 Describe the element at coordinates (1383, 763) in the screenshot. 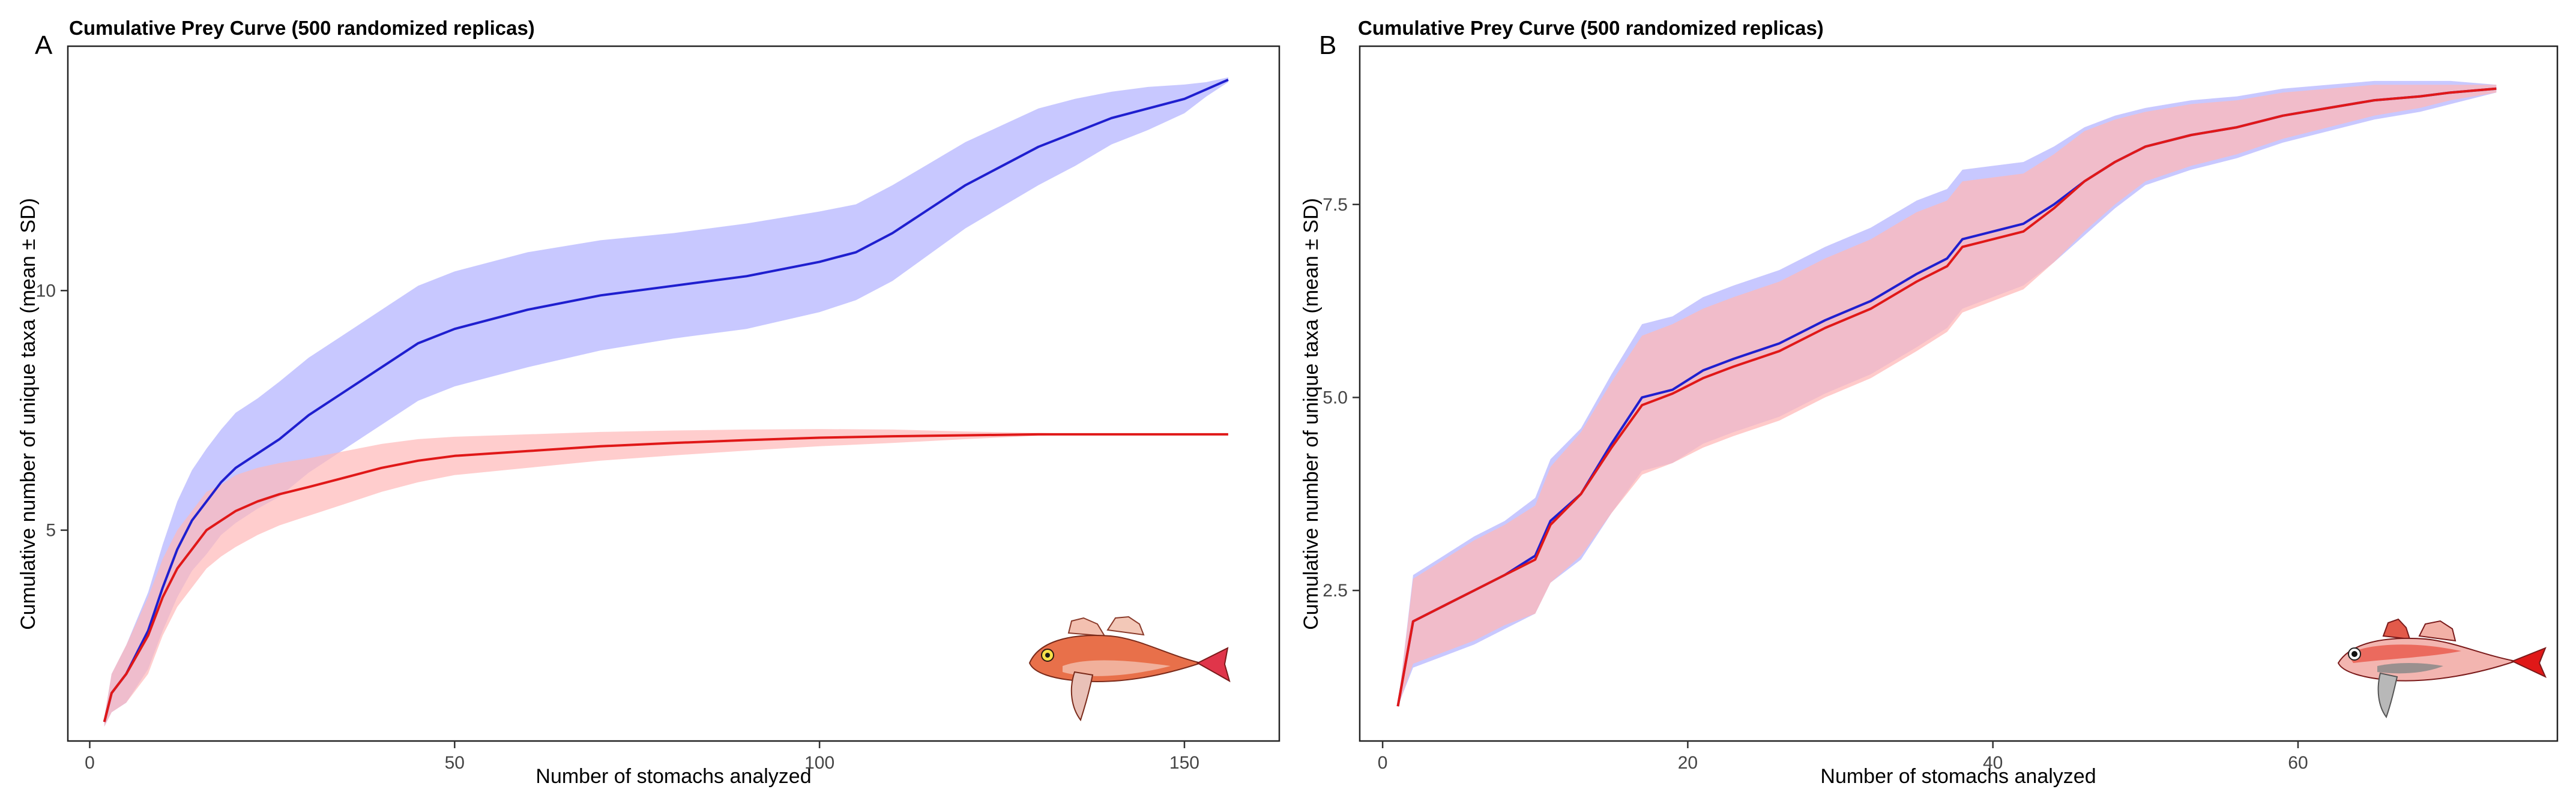

I see `panel-b-x-tick-label: 0` at that location.